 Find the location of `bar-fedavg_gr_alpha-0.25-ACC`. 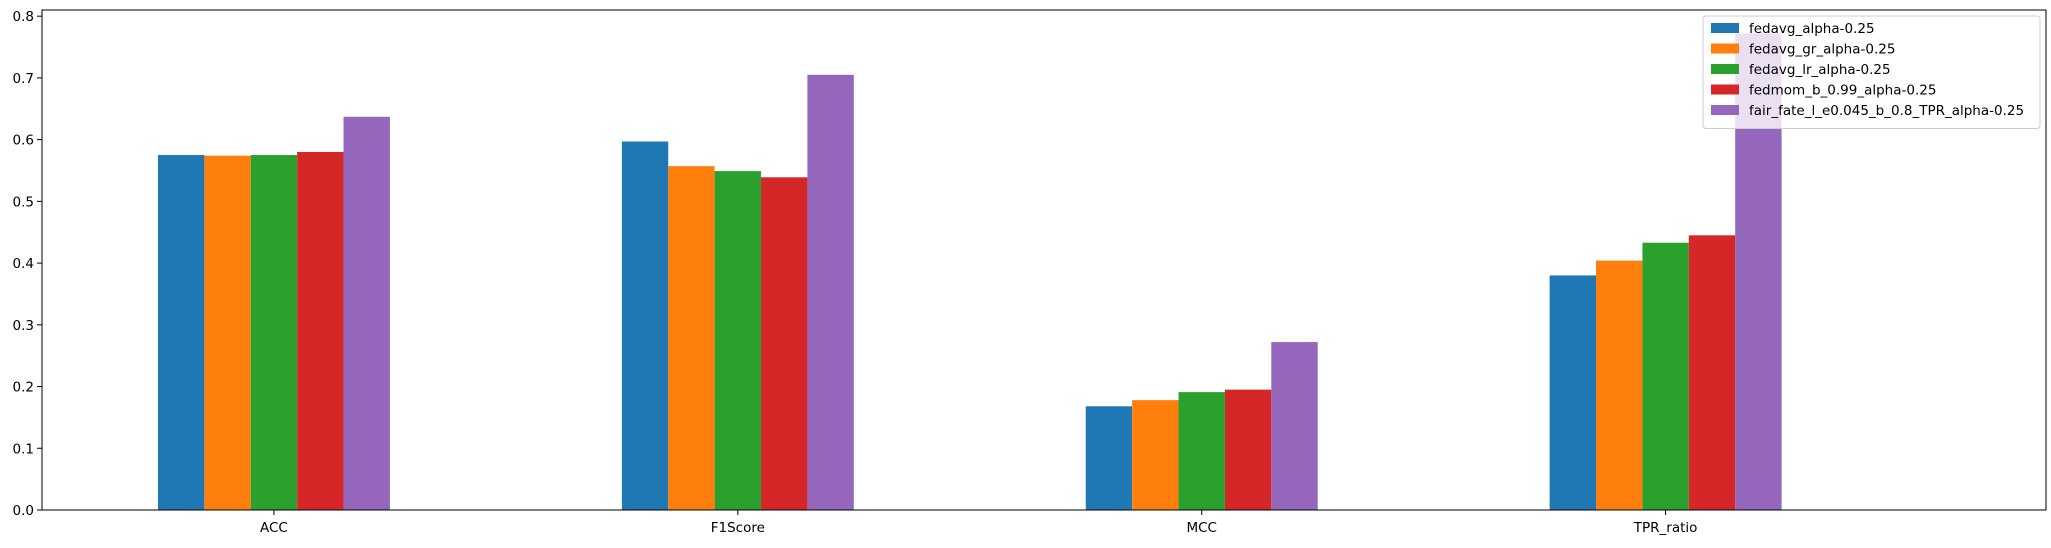

bar-fedavg_gr_alpha-0.25-ACC is located at coordinates (227, 332).